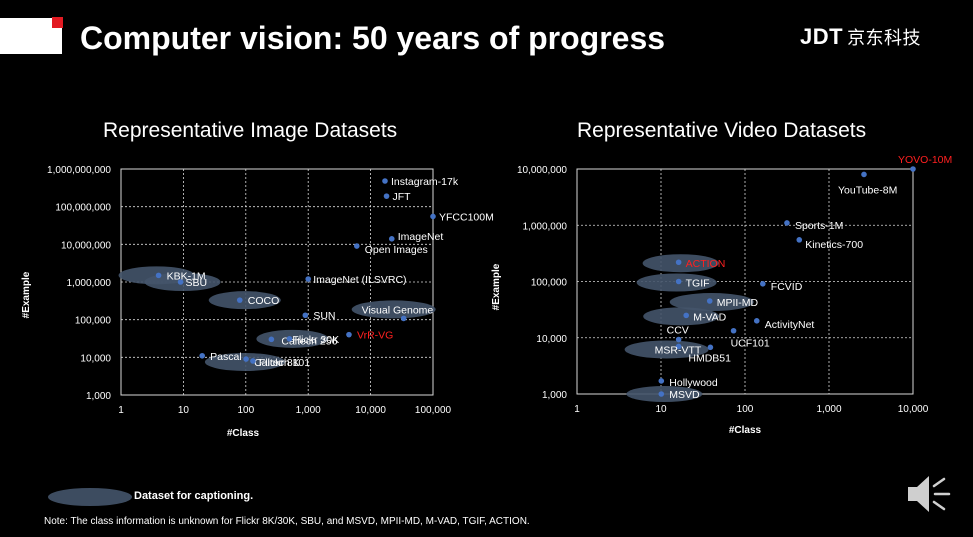 This screenshot has height=537, width=973. I want to click on data-label: KBK-1M, so click(186, 276).